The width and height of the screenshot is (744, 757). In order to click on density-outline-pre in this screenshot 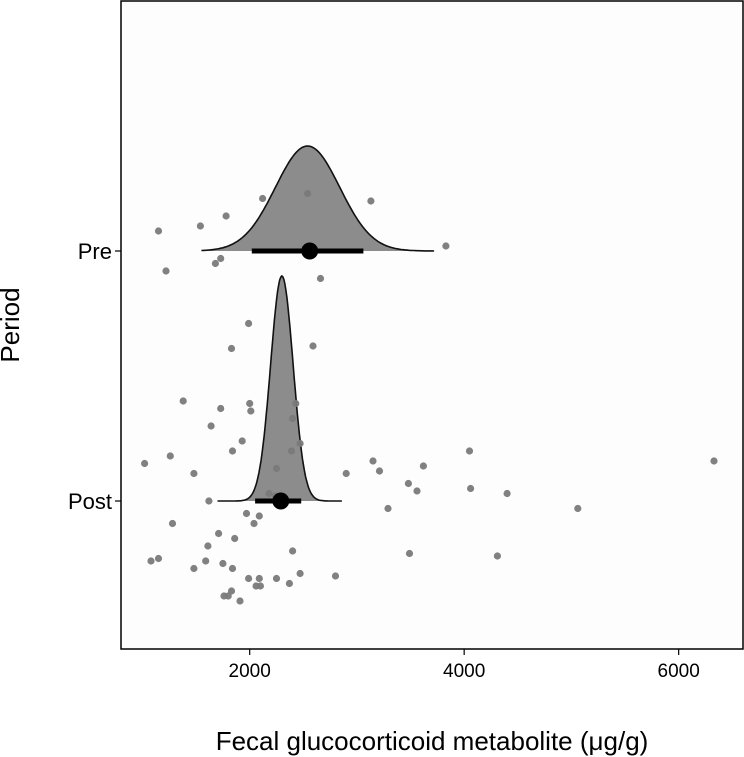, I will do `click(318, 198)`.